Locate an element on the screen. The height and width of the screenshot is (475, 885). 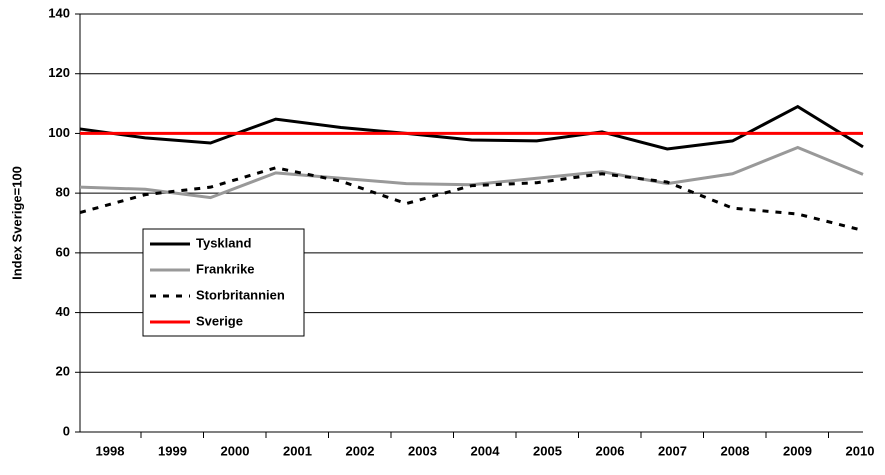
x-tick-label: 2000 is located at coordinates (235, 450).